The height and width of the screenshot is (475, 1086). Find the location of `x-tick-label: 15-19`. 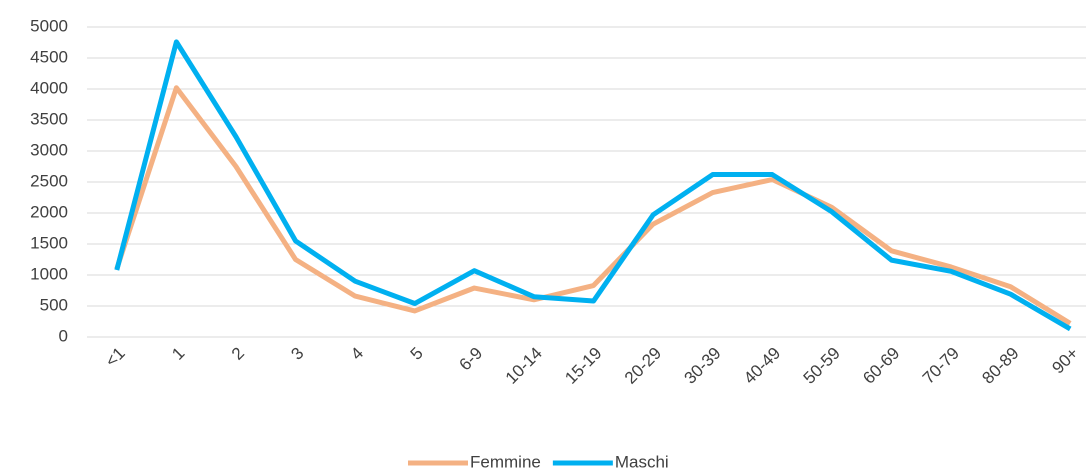

x-tick-label: 15-19 is located at coordinates (583, 366).